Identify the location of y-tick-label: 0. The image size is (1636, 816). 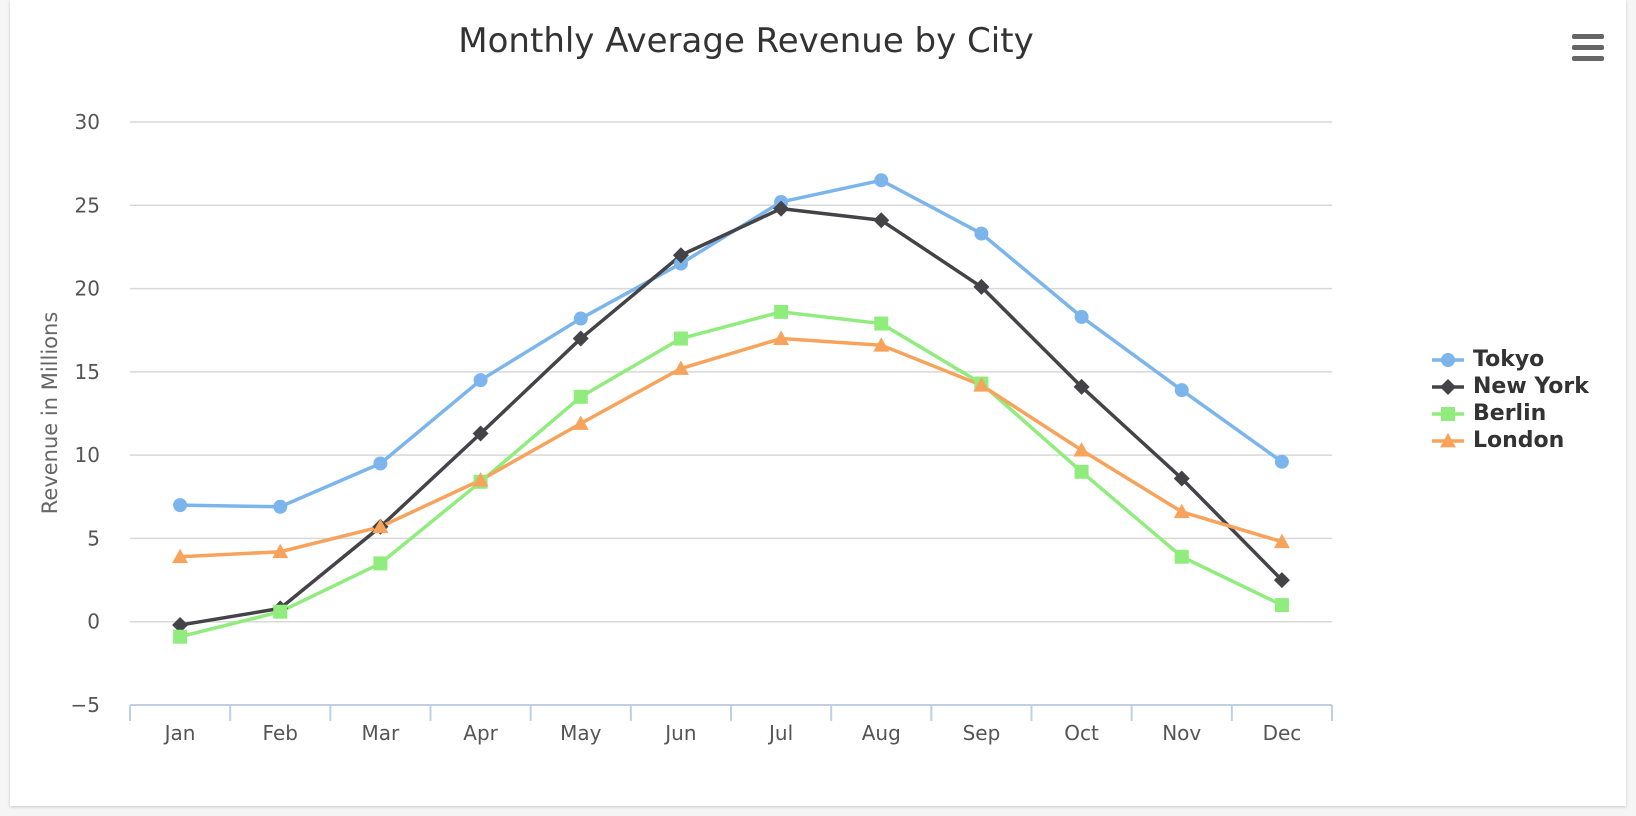
(93, 622).